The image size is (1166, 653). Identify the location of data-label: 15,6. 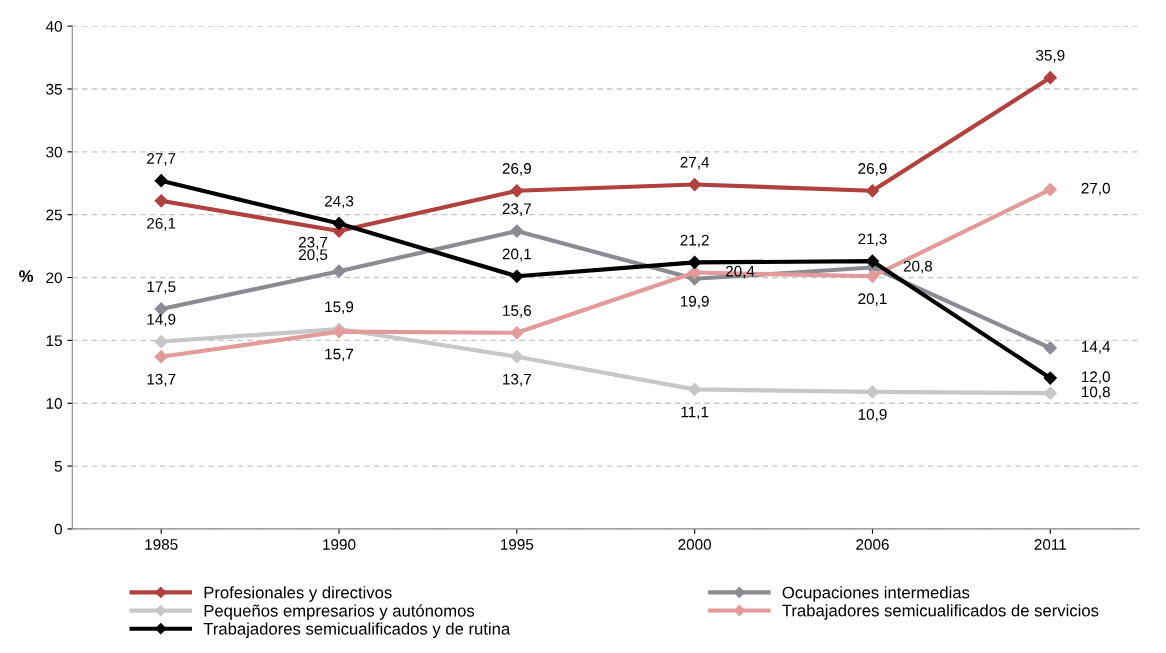
(517, 311).